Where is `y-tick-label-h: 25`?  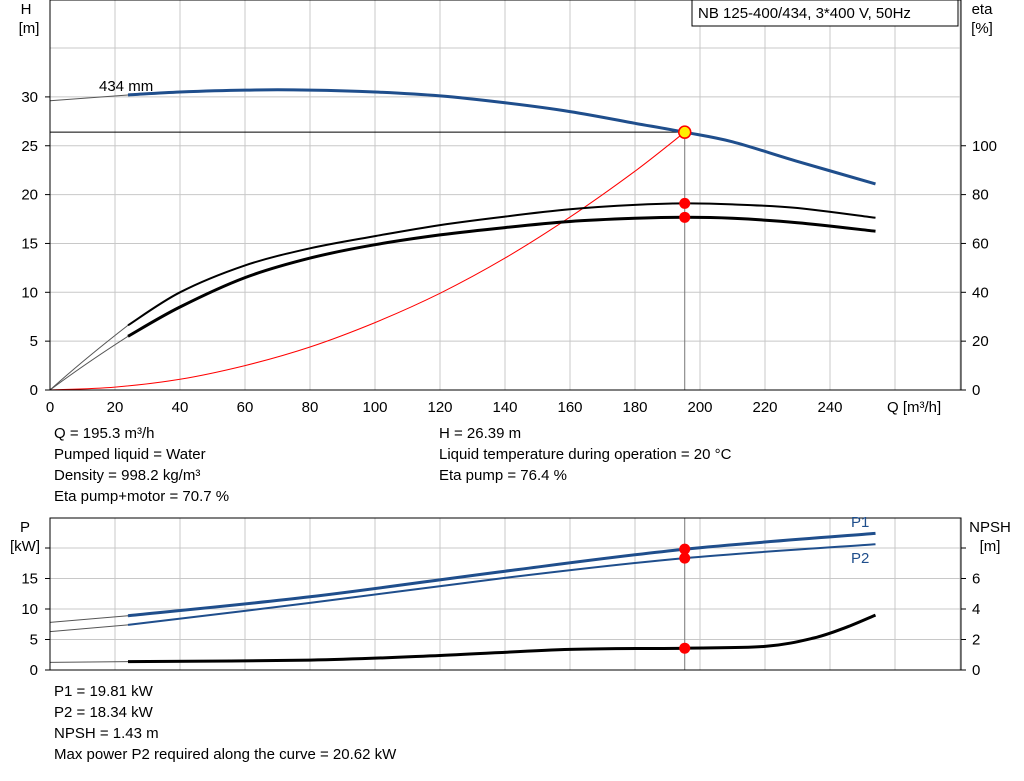 y-tick-label-h: 25 is located at coordinates (29, 146).